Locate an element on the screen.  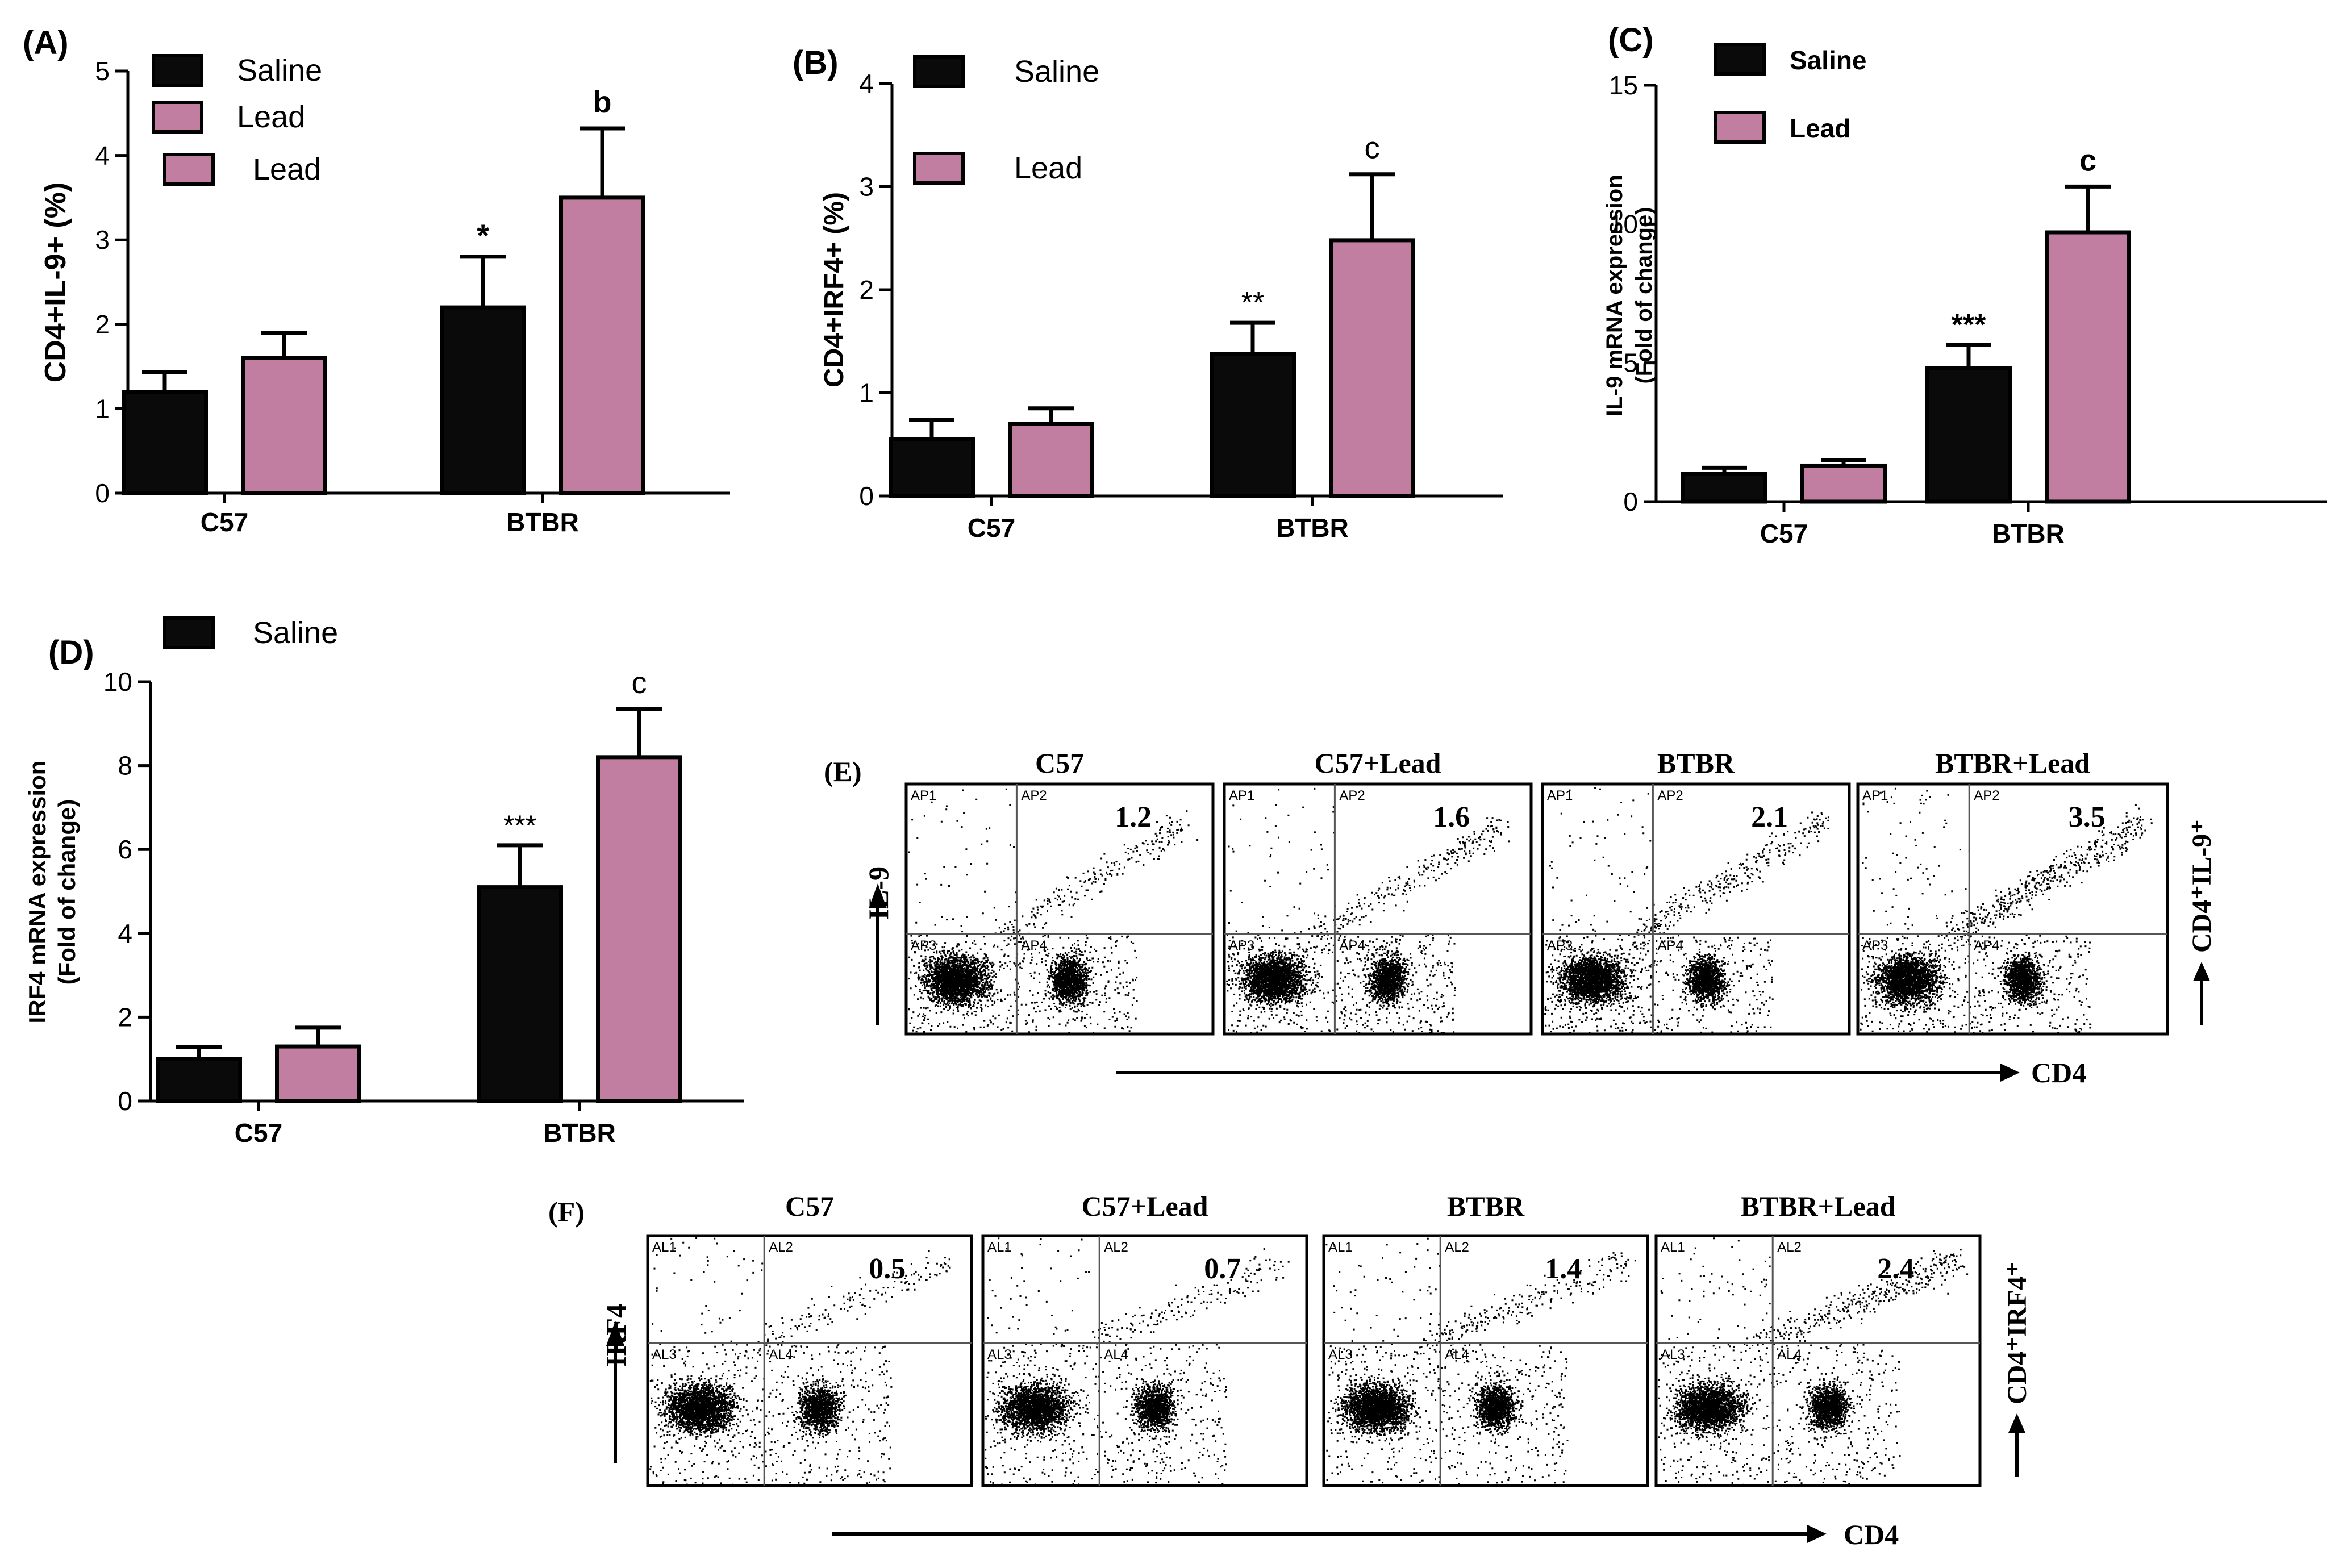
quadrant-percentage: 0.5 is located at coordinates (887, 1269).